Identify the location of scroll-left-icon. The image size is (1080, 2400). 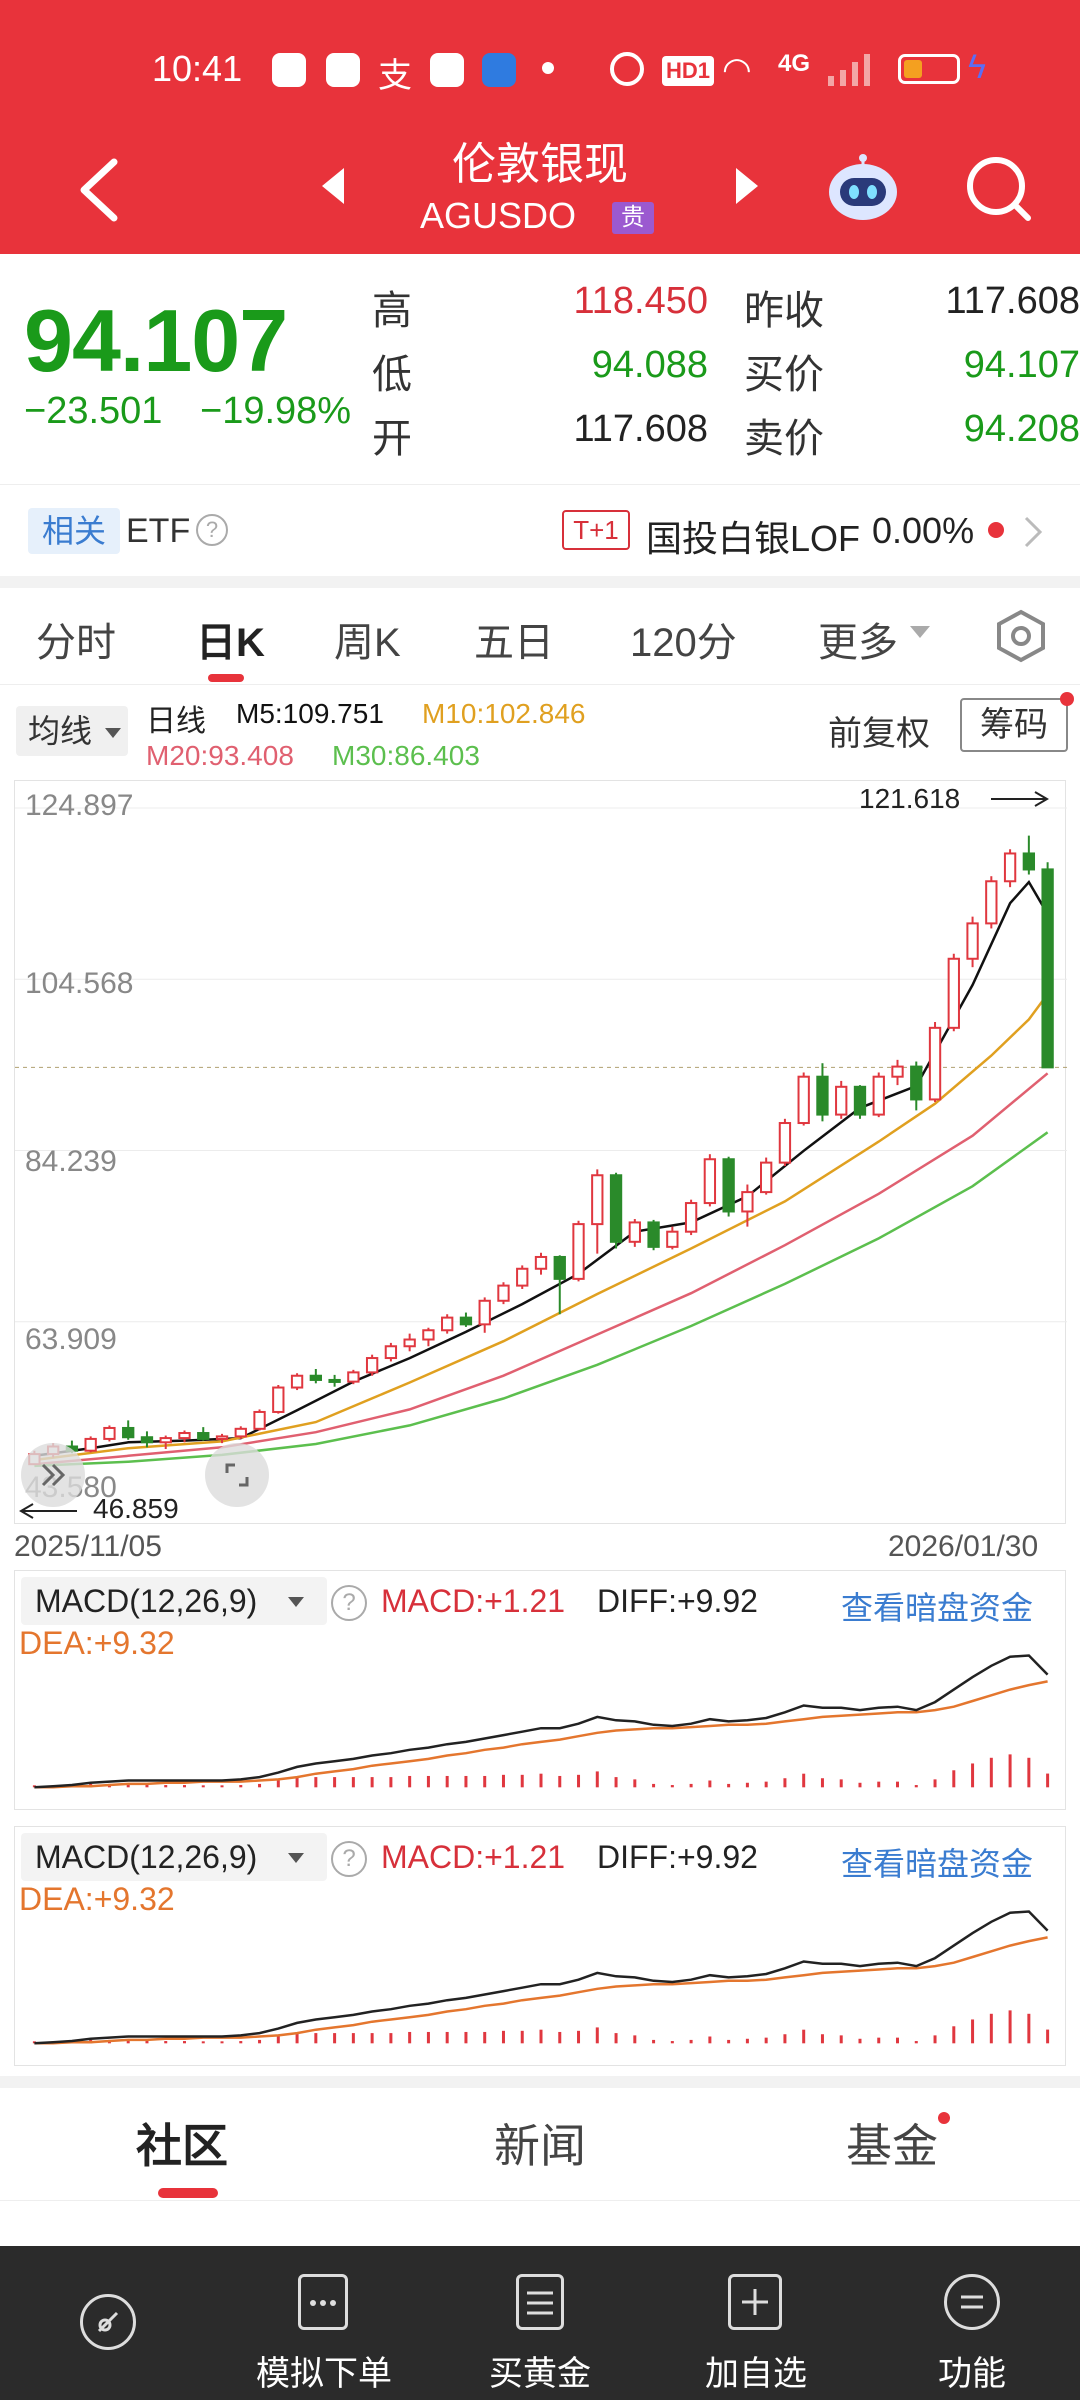
(53, 1475).